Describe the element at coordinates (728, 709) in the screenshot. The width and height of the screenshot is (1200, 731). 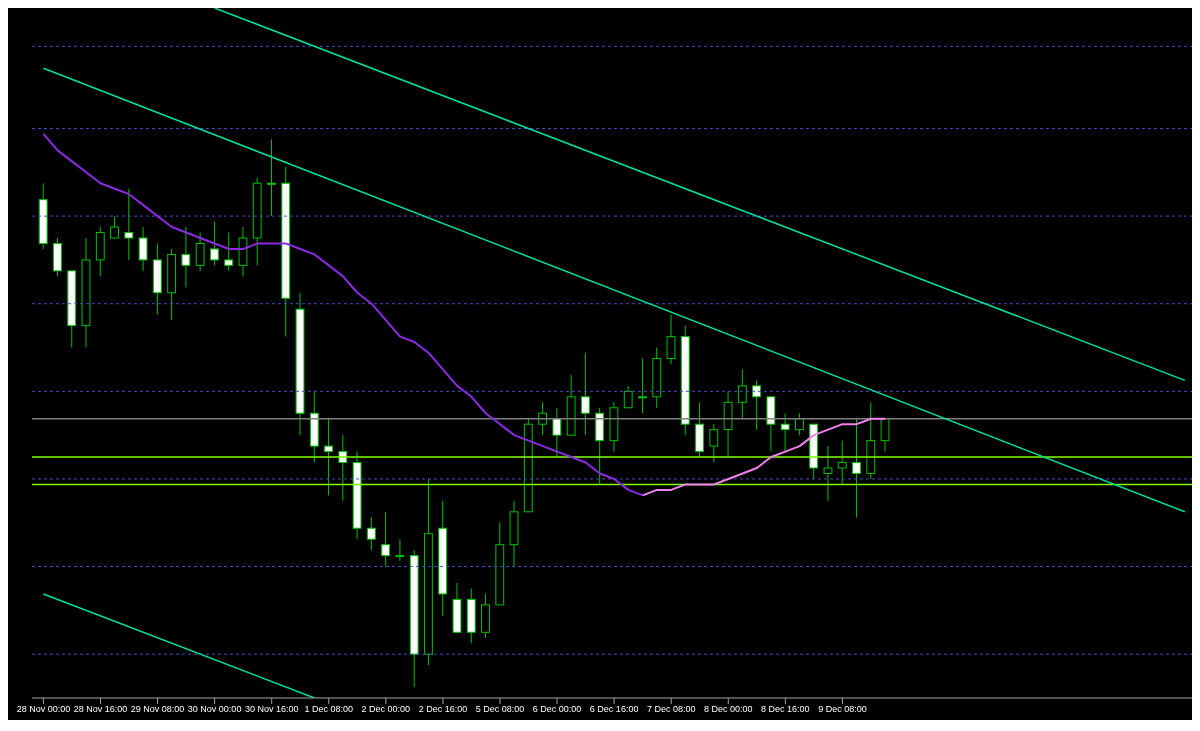
I see `x-tick-label: 8 Dec 00:00` at that location.